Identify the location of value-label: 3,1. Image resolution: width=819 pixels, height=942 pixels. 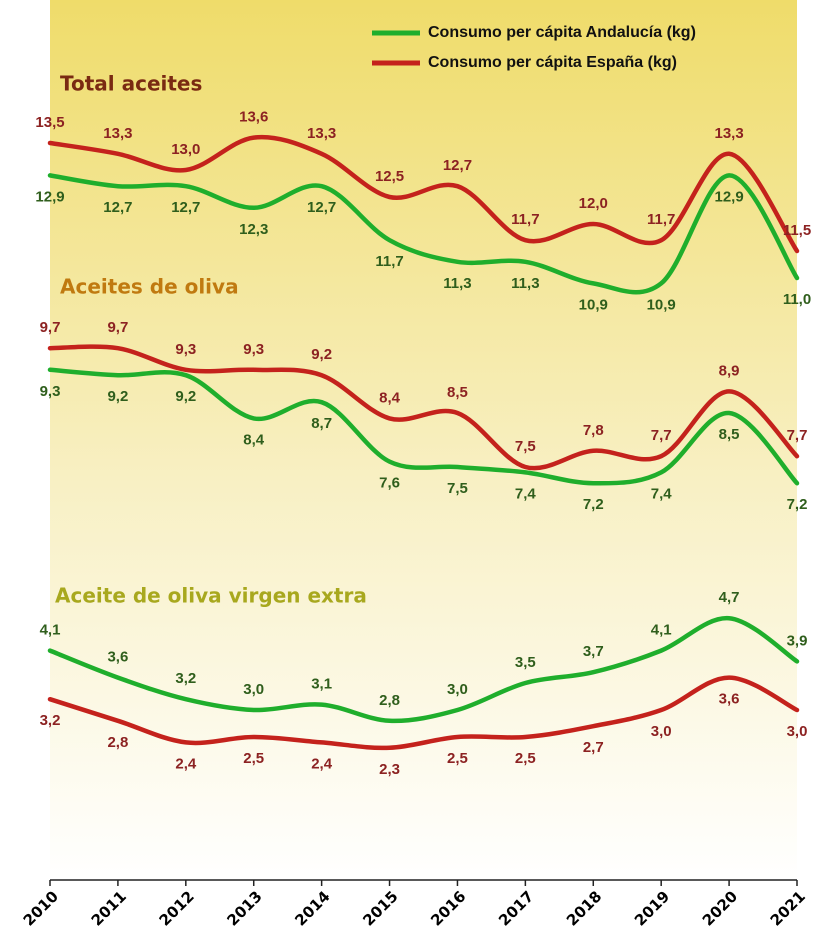
(321, 684).